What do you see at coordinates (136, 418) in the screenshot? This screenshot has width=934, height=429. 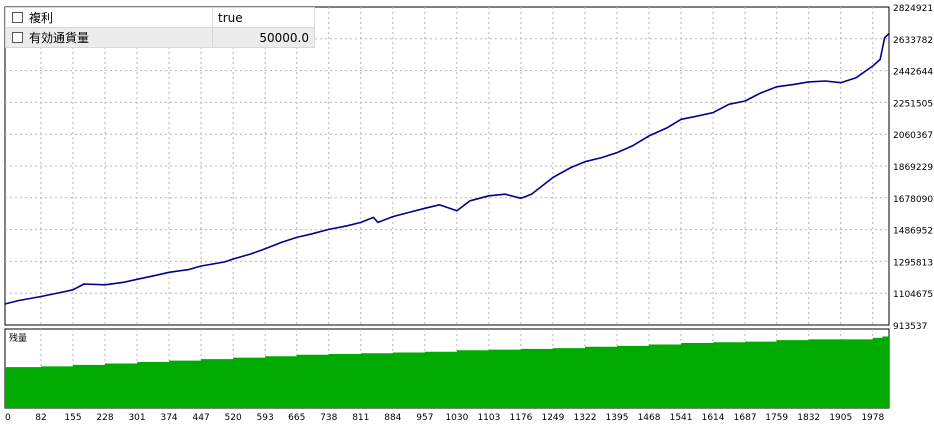 I see `x-tick-label: 301` at bounding box center [136, 418].